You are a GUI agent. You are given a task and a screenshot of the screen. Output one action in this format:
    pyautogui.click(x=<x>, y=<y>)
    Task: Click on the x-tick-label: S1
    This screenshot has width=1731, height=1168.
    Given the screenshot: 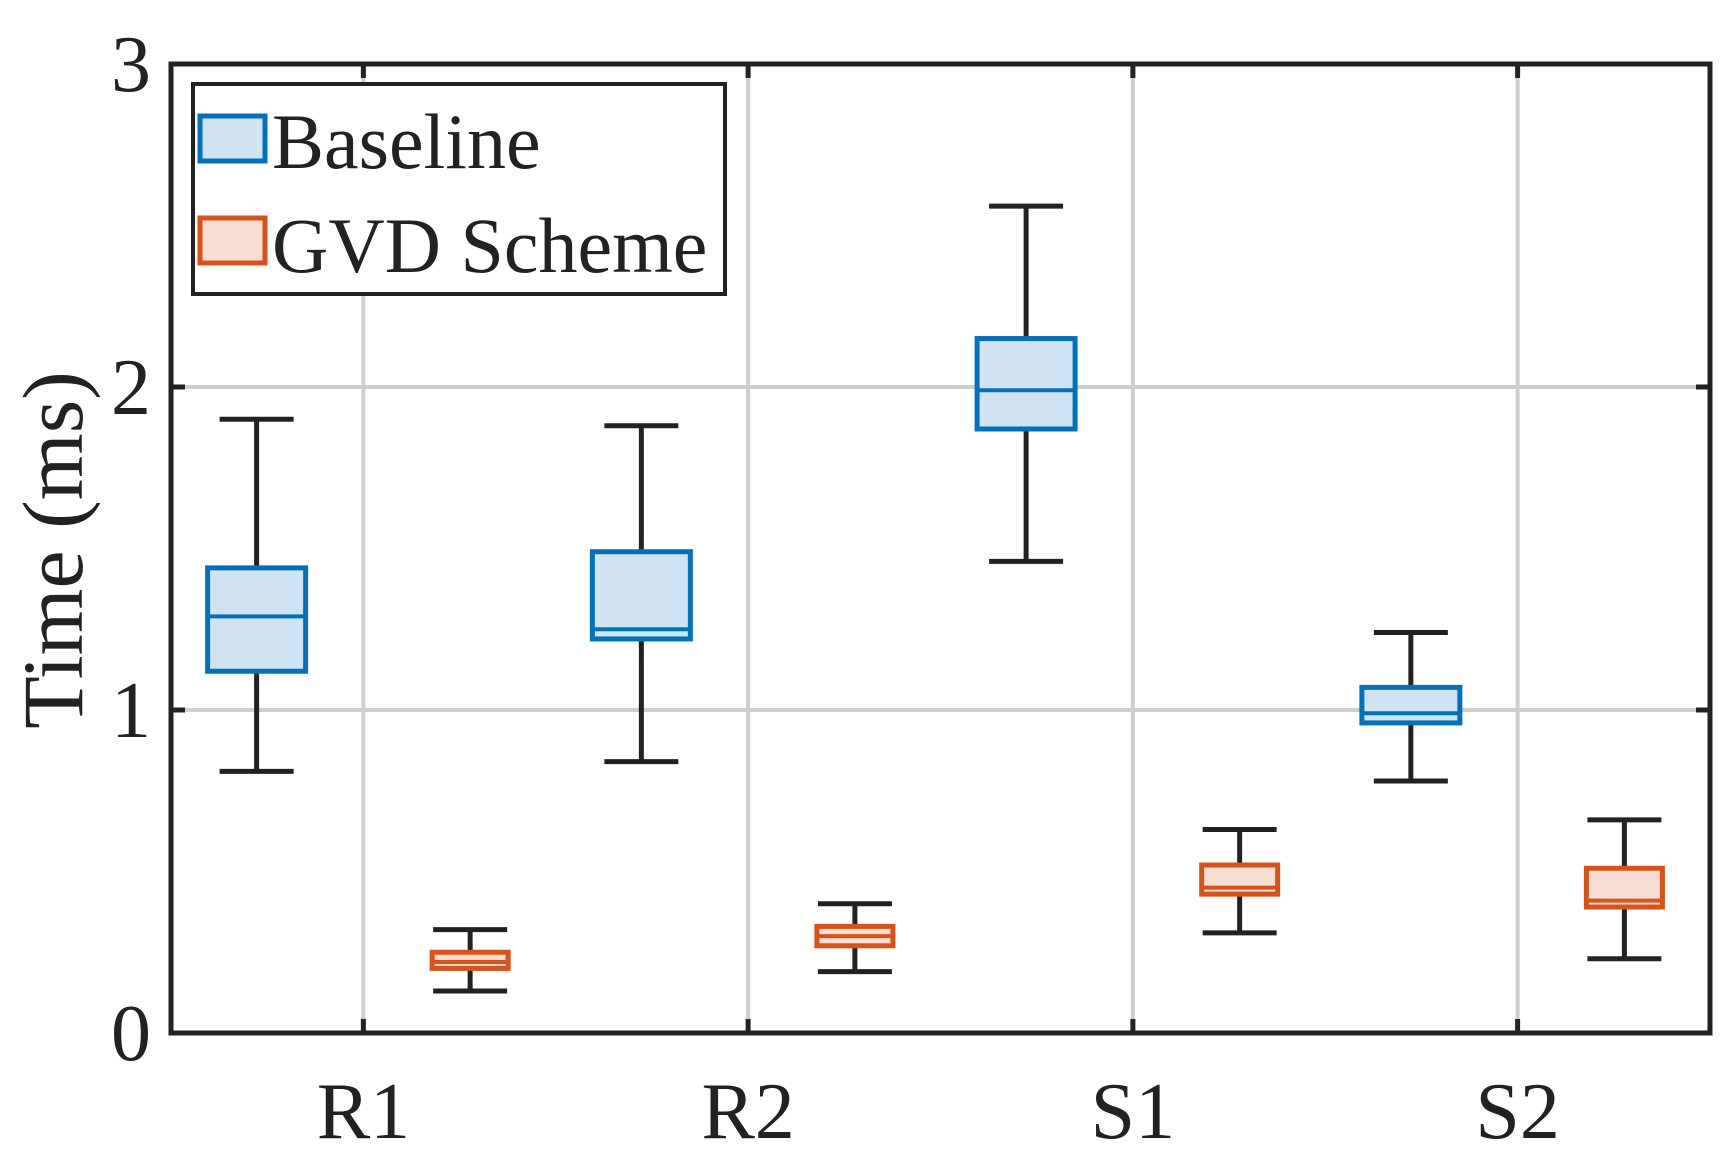 What is the action you would take?
    pyautogui.click(x=1133, y=1112)
    